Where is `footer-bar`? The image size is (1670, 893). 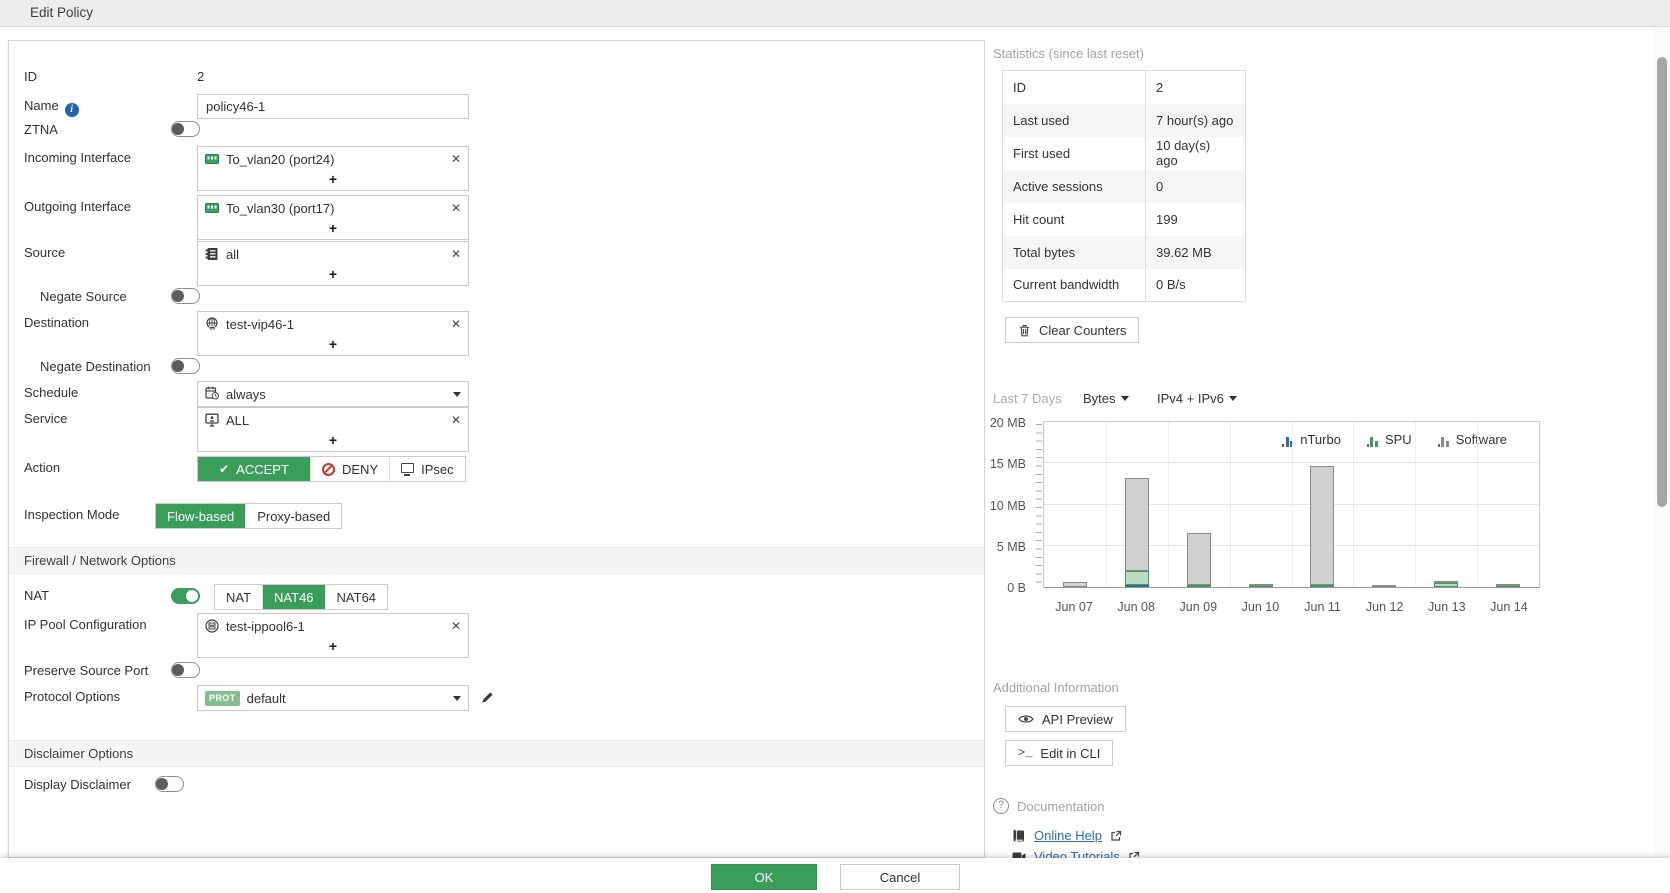
footer-bar is located at coordinates (835, 875).